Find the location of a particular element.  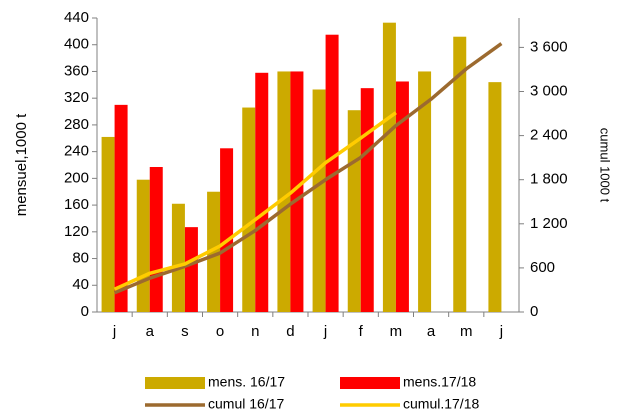

y2-tick-label: 2 400 is located at coordinates (549, 135).